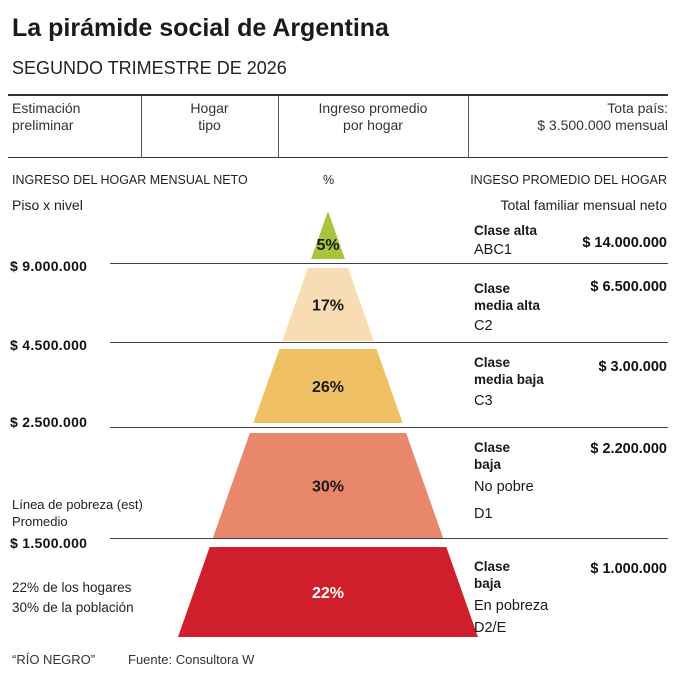 Image resolution: width=700 pixels, height=675 pixels. What do you see at coordinates (583, 205) in the screenshot?
I see `right-column-subheader: Total familiar mensual neto` at bounding box center [583, 205].